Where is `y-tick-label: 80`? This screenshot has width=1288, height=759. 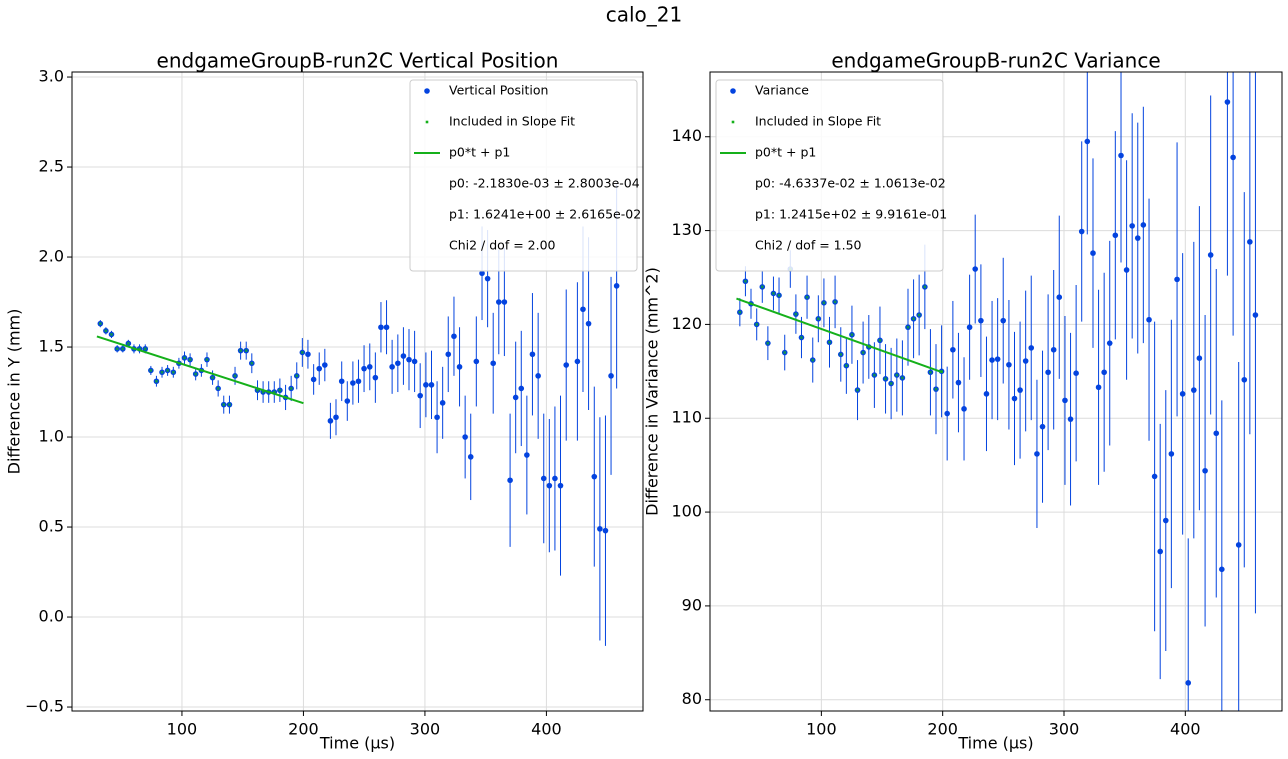
y-tick-label: 80 is located at coordinates (692, 698).